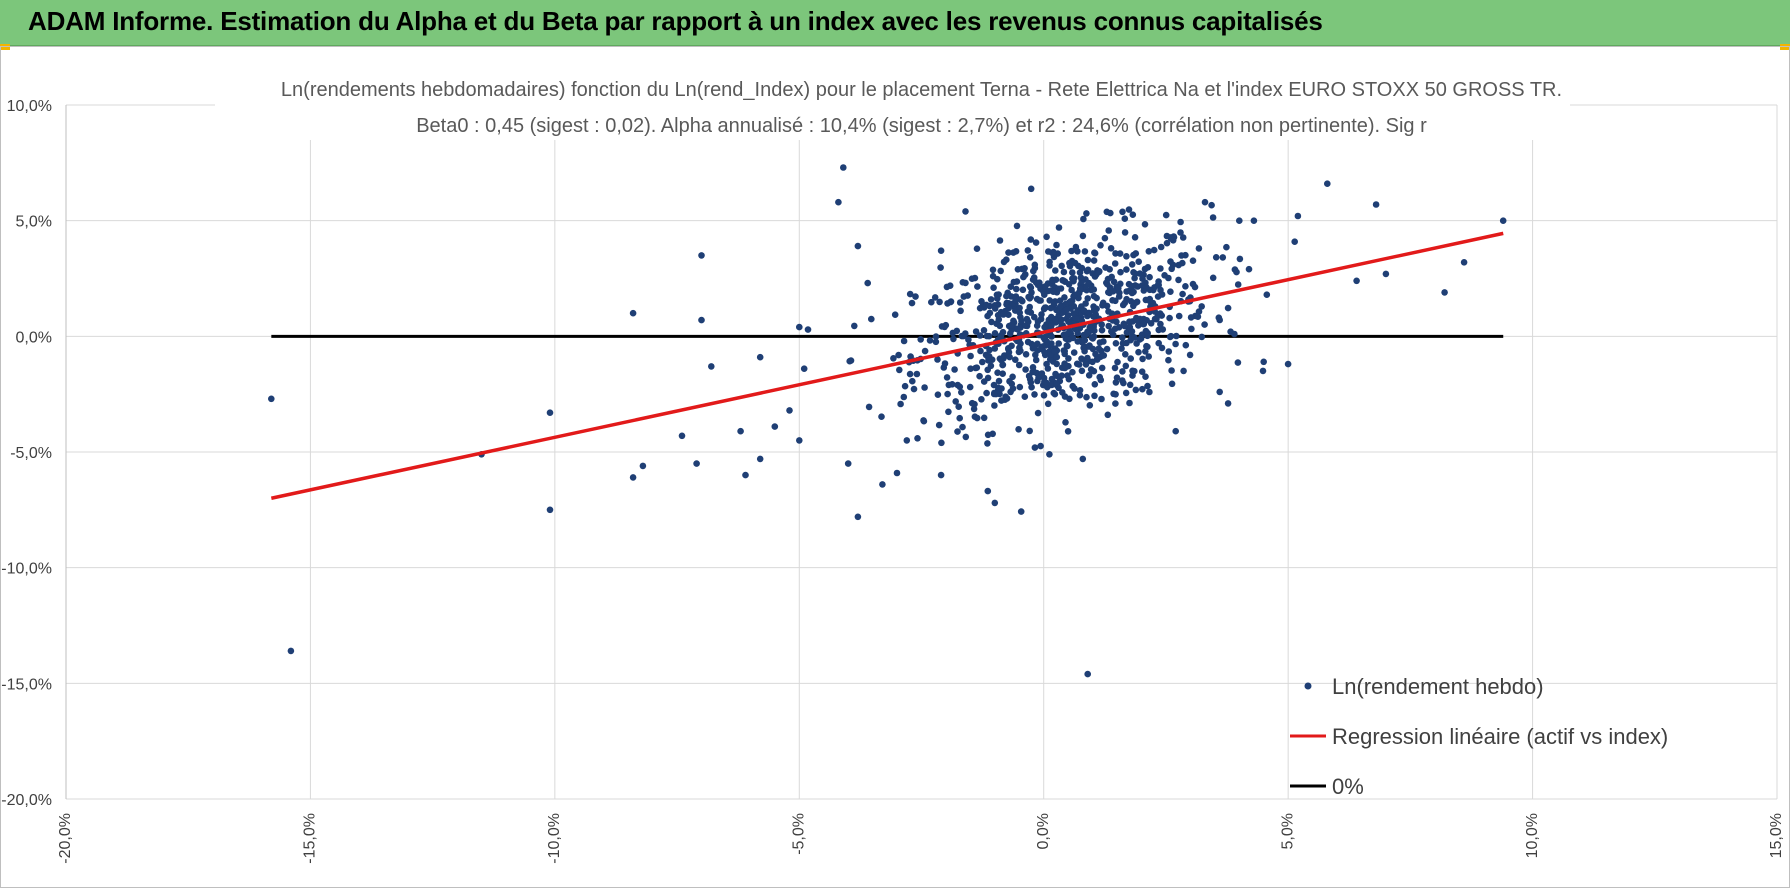 This screenshot has width=1790, height=888. Describe the element at coordinates (1287, 831) in the screenshot. I see `x-tick-label: 5,0%` at that location.